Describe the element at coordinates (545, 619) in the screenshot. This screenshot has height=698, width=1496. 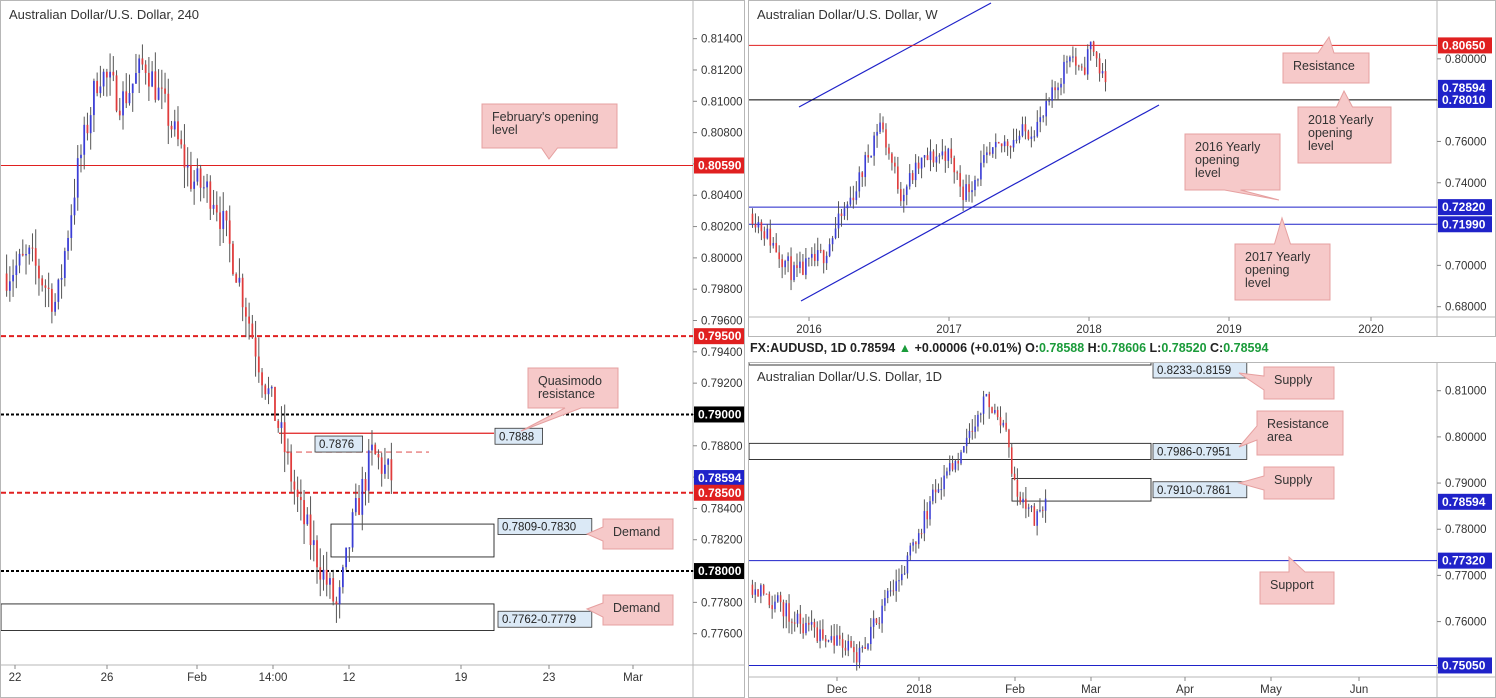
I see `h4-zone-label-box` at that location.